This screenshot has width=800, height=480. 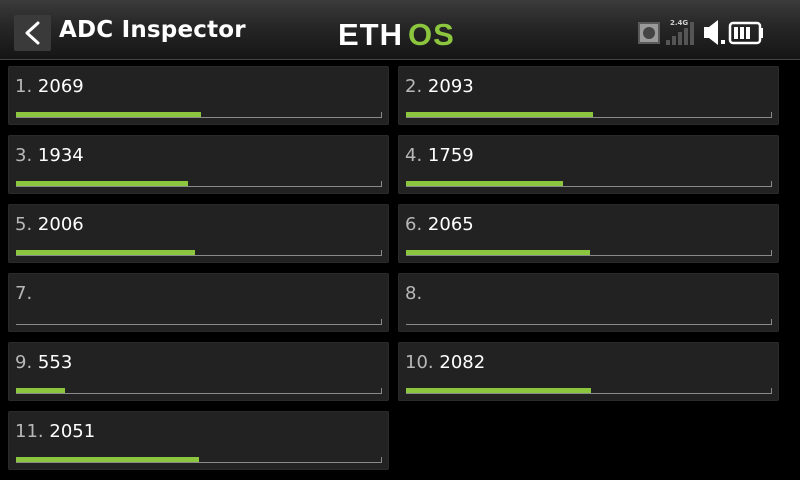 What do you see at coordinates (60, 86) in the screenshot?
I see `adc-value: 2069` at bounding box center [60, 86].